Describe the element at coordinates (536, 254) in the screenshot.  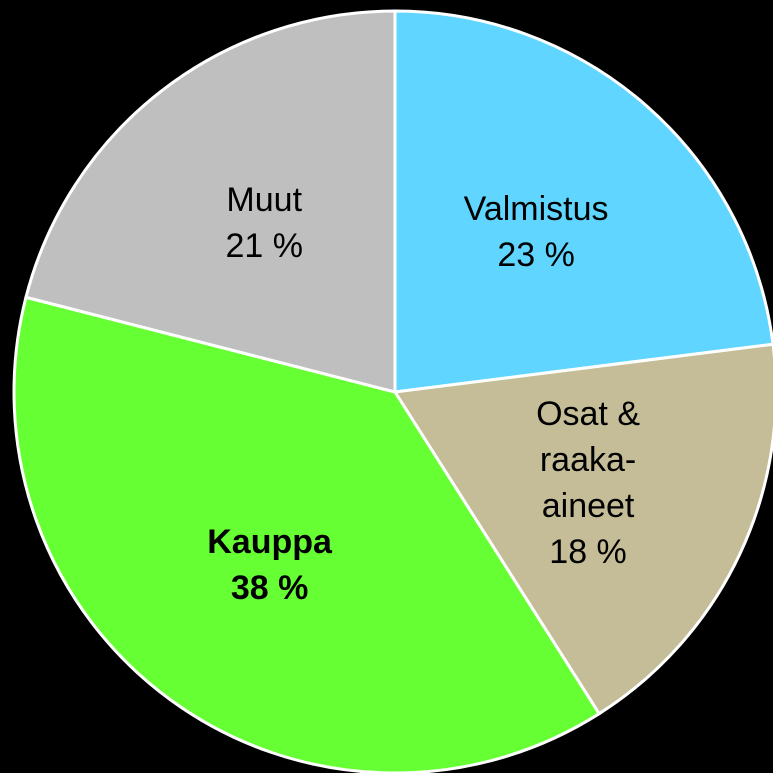
I see `value-label: 23 %` at that location.